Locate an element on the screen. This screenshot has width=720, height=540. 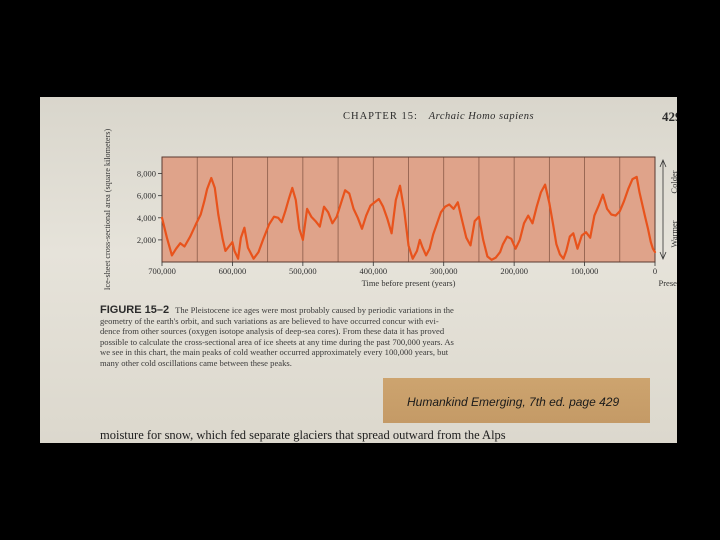
y-tick-label: 4,000 is located at coordinates (146, 218).